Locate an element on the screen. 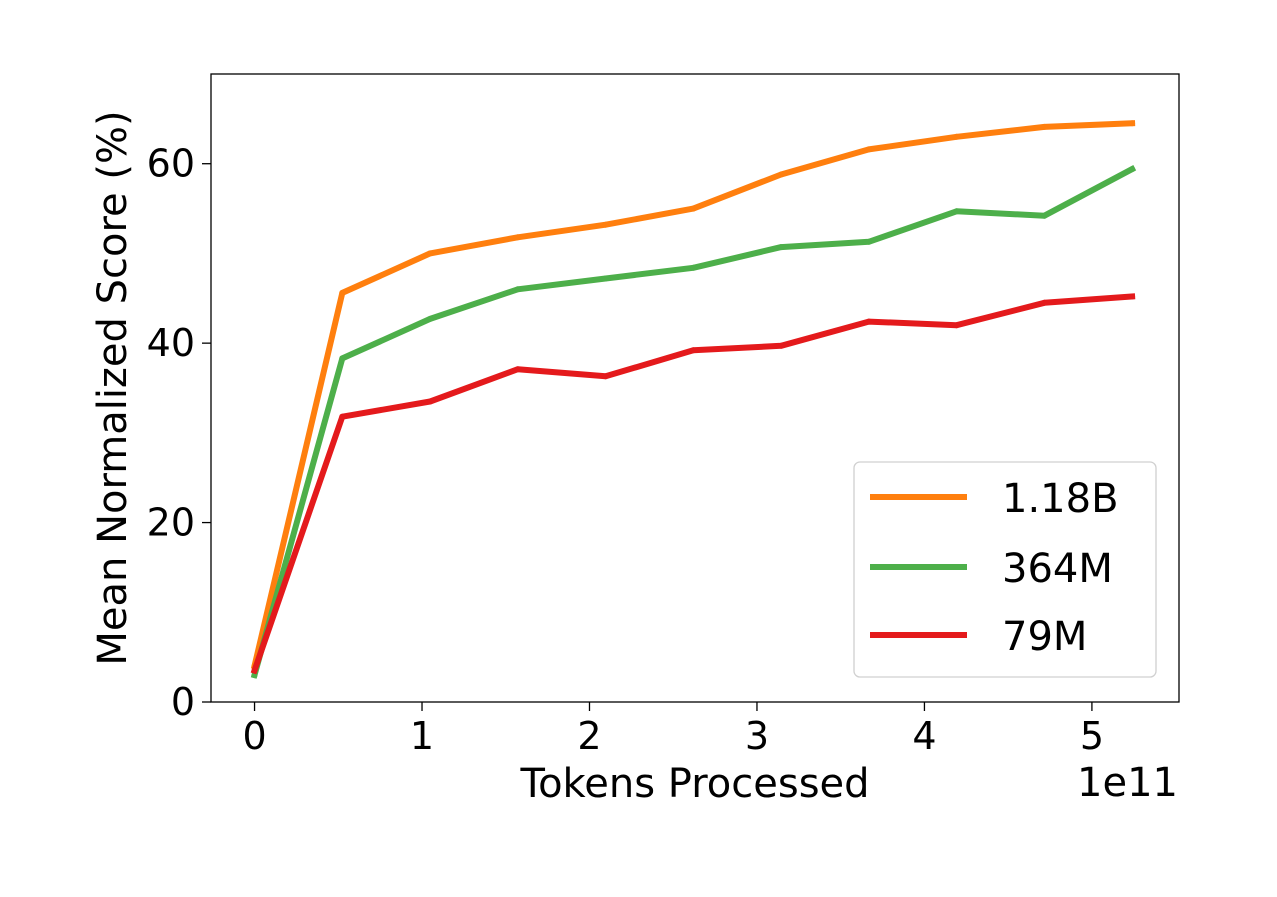  legend-box is located at coordinates (1005, 569).